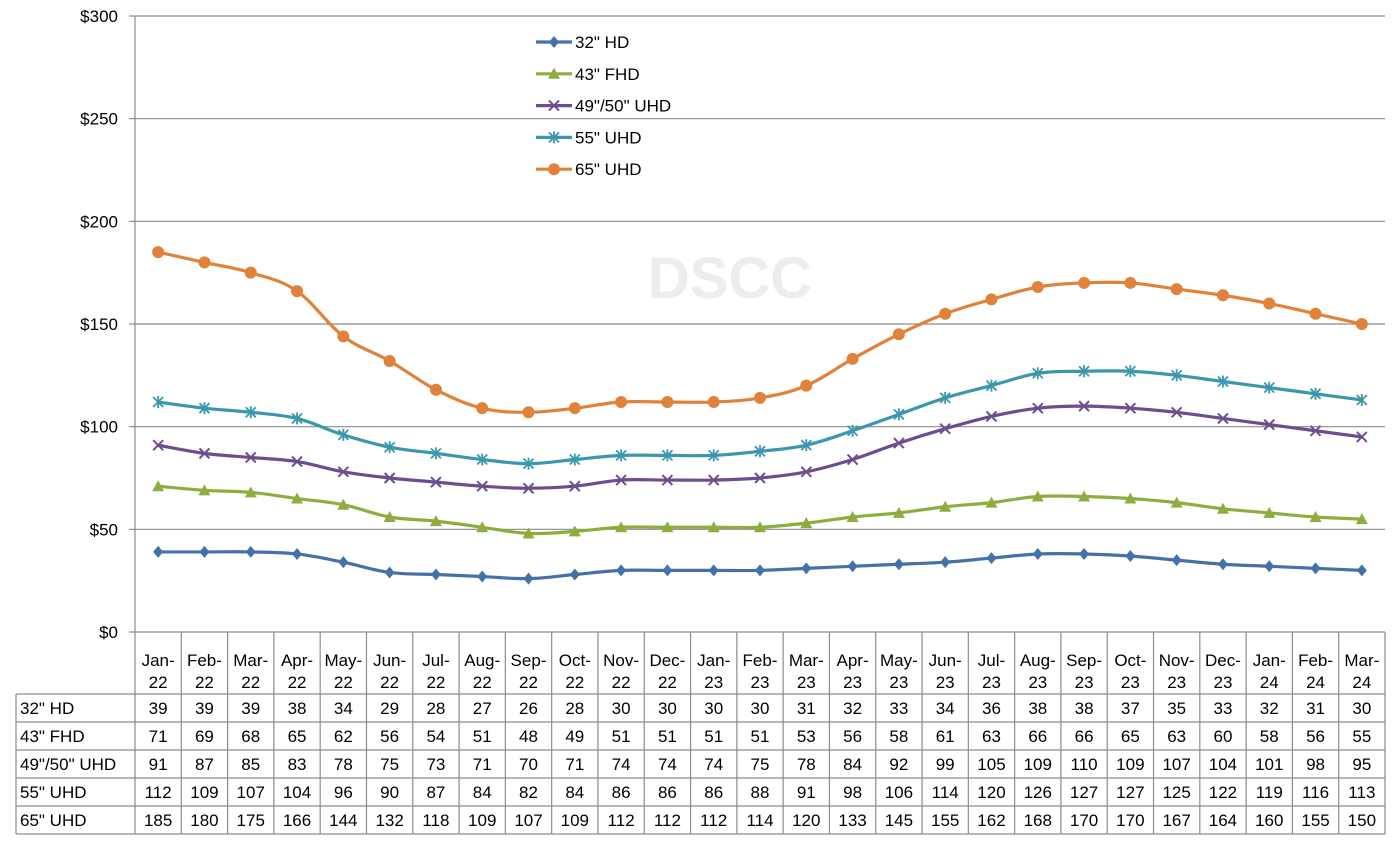  I want to click on table-cell: 185, so click(158, 820).